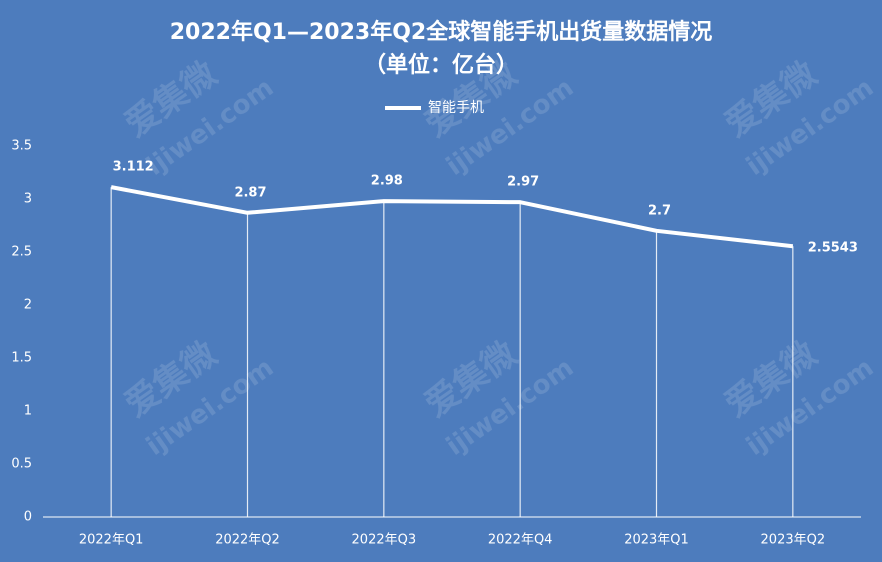 The image size is (882, 562). What do you see at coordinates (456, 108) in the screenshot?
I see `legend-label: 智能手机` at bounding box center [456, 108].